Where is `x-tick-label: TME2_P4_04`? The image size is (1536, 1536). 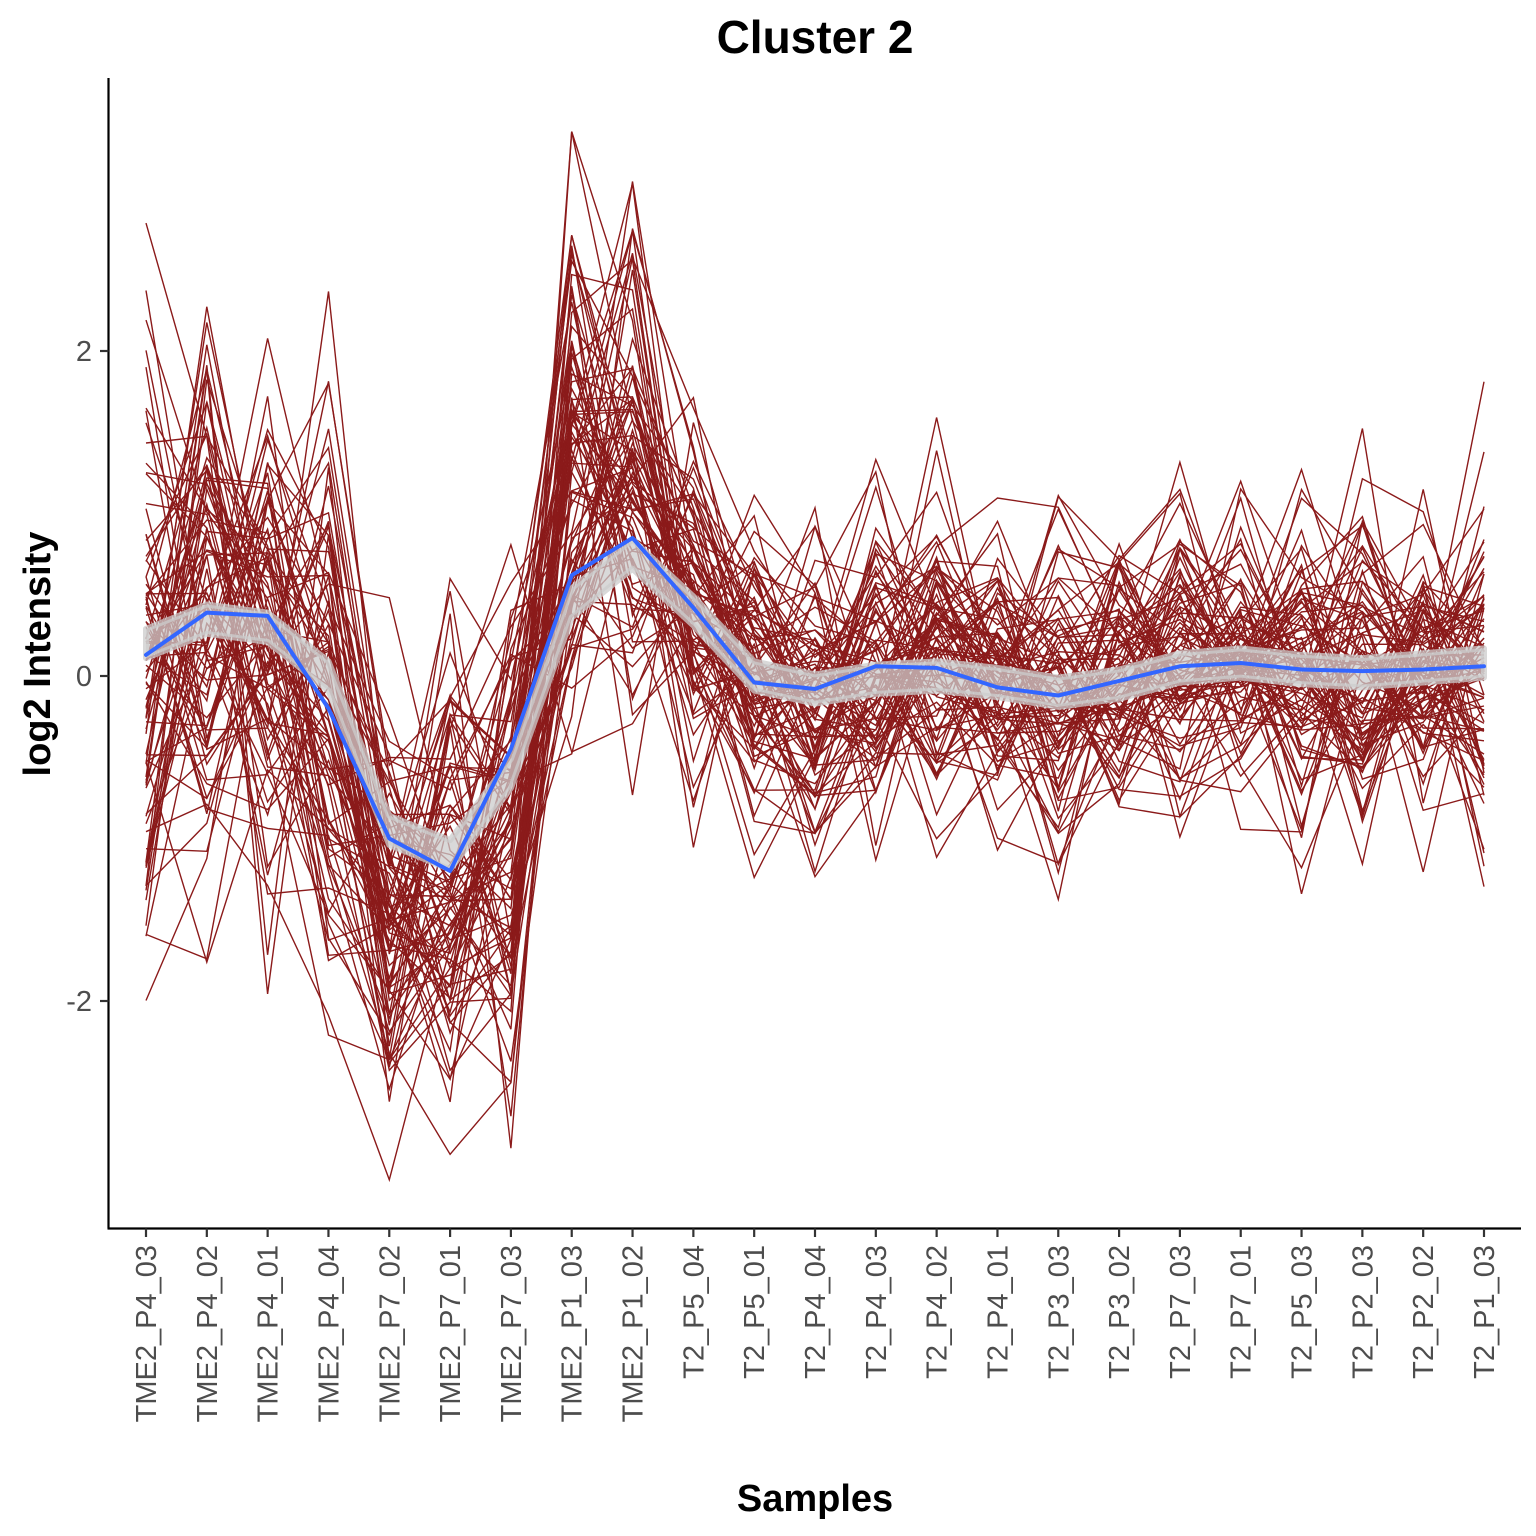
x-tick-label: TME2_P4_04 is located at coordinates (330, 1333).